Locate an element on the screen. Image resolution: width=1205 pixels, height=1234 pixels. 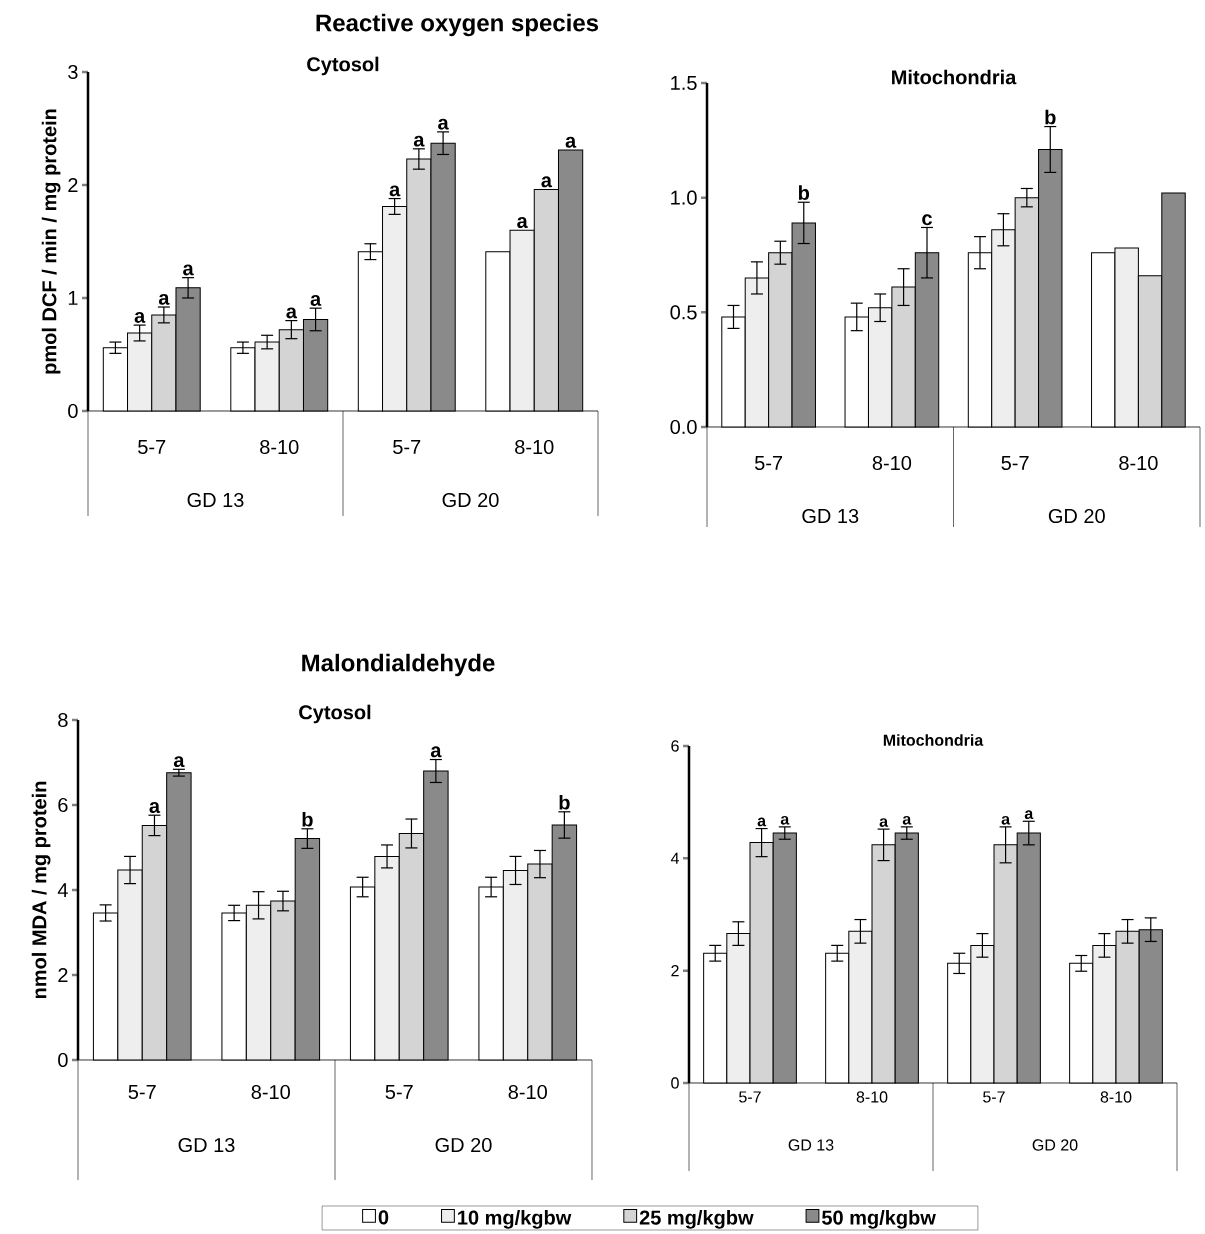
text: Reactive oxygen species is located at coordinates (457, 25).